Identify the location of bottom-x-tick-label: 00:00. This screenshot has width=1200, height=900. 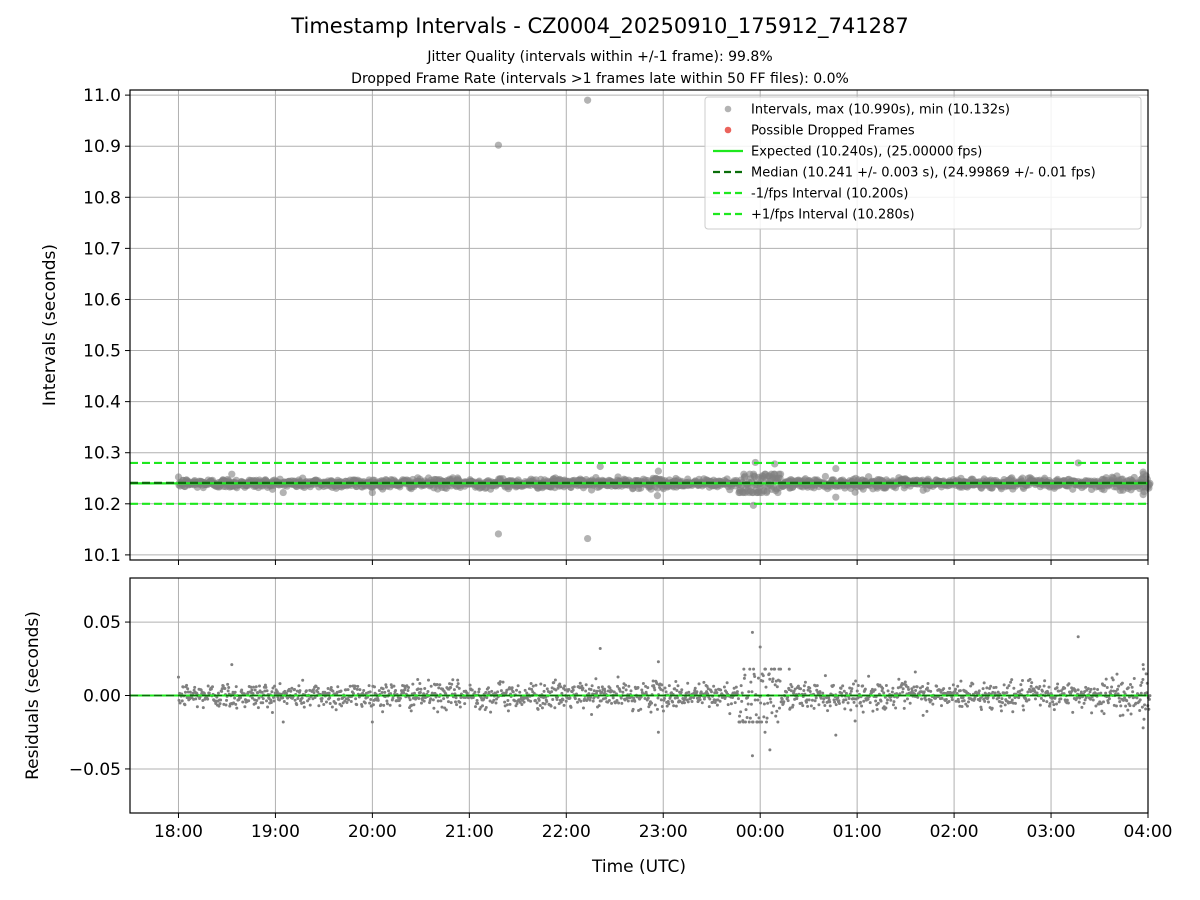
(760, 832).